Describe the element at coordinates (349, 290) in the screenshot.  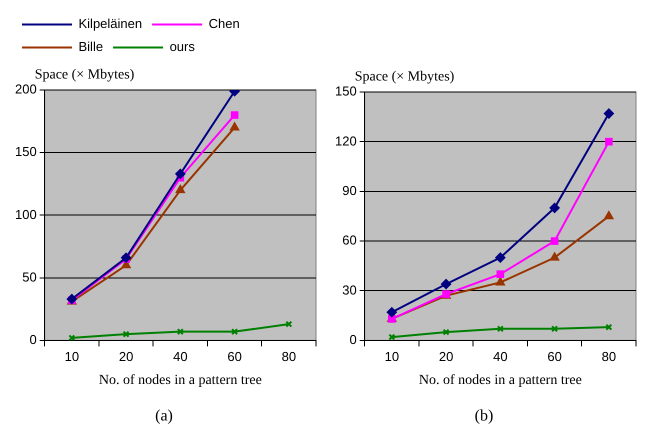
I see `y-tick-label: 30` at that location.